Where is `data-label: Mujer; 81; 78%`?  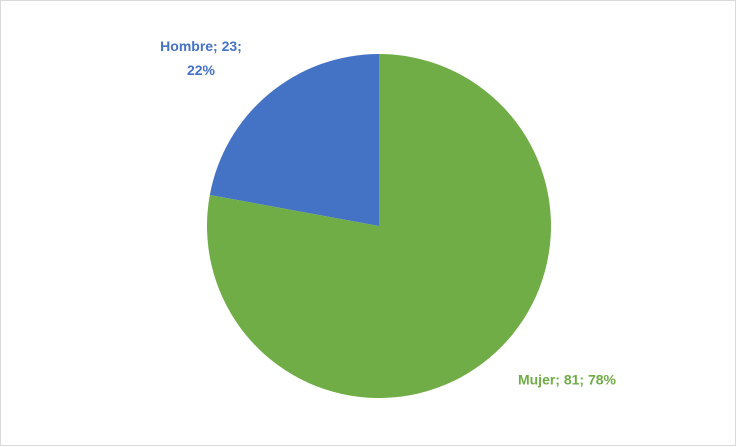 data-label: Mujer; 81; 78% is located at coordinates (567, 380).